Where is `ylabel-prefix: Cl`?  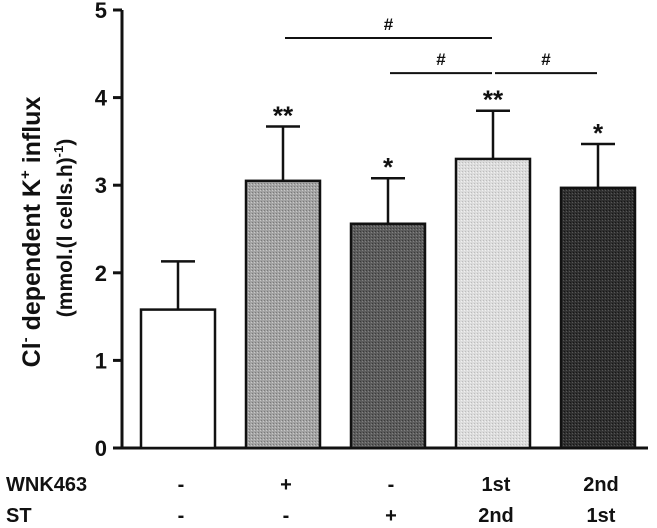 ylabel-prefix: Cl is located at coordinates (32, 354).